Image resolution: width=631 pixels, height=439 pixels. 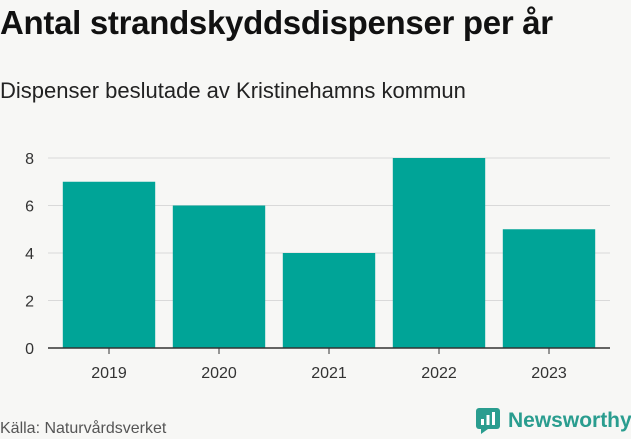 I want to click on y-tick-label: 4, so click(x=29, y=254).